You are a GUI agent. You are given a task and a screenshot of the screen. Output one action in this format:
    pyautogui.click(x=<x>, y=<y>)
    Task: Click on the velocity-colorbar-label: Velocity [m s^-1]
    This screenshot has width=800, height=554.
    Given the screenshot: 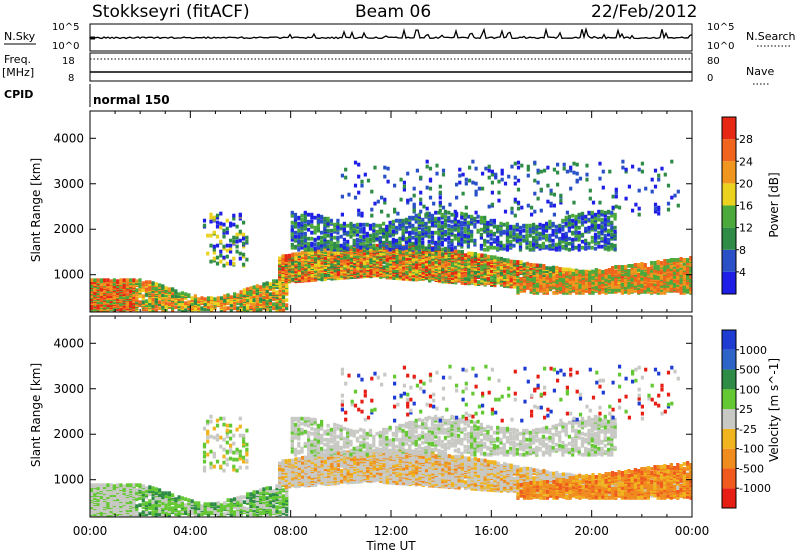 What is the action you would take?
    pyautogui.click(x=774, y=410)
    